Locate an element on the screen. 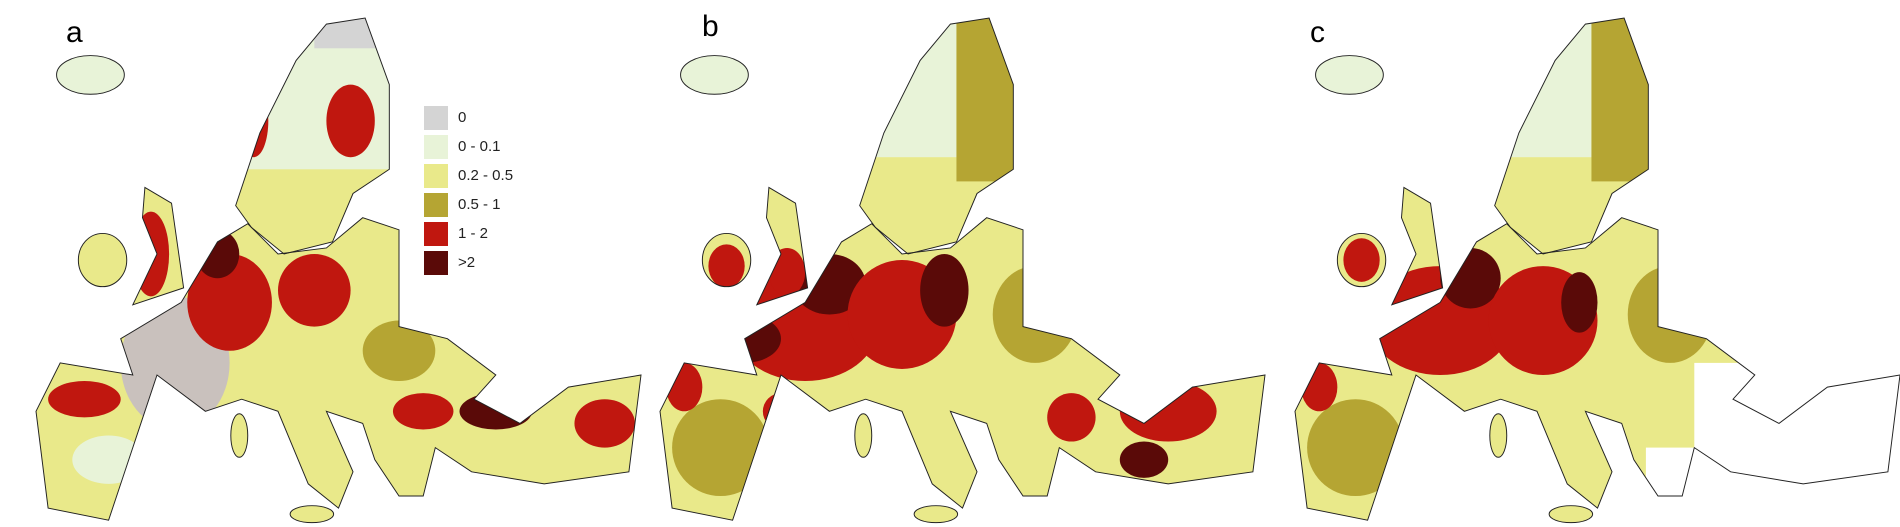 Image resolution: width=1900 pixels, height=527 pixels. legend-label: 0 - 0.1 is located at coordinates (479, 146).